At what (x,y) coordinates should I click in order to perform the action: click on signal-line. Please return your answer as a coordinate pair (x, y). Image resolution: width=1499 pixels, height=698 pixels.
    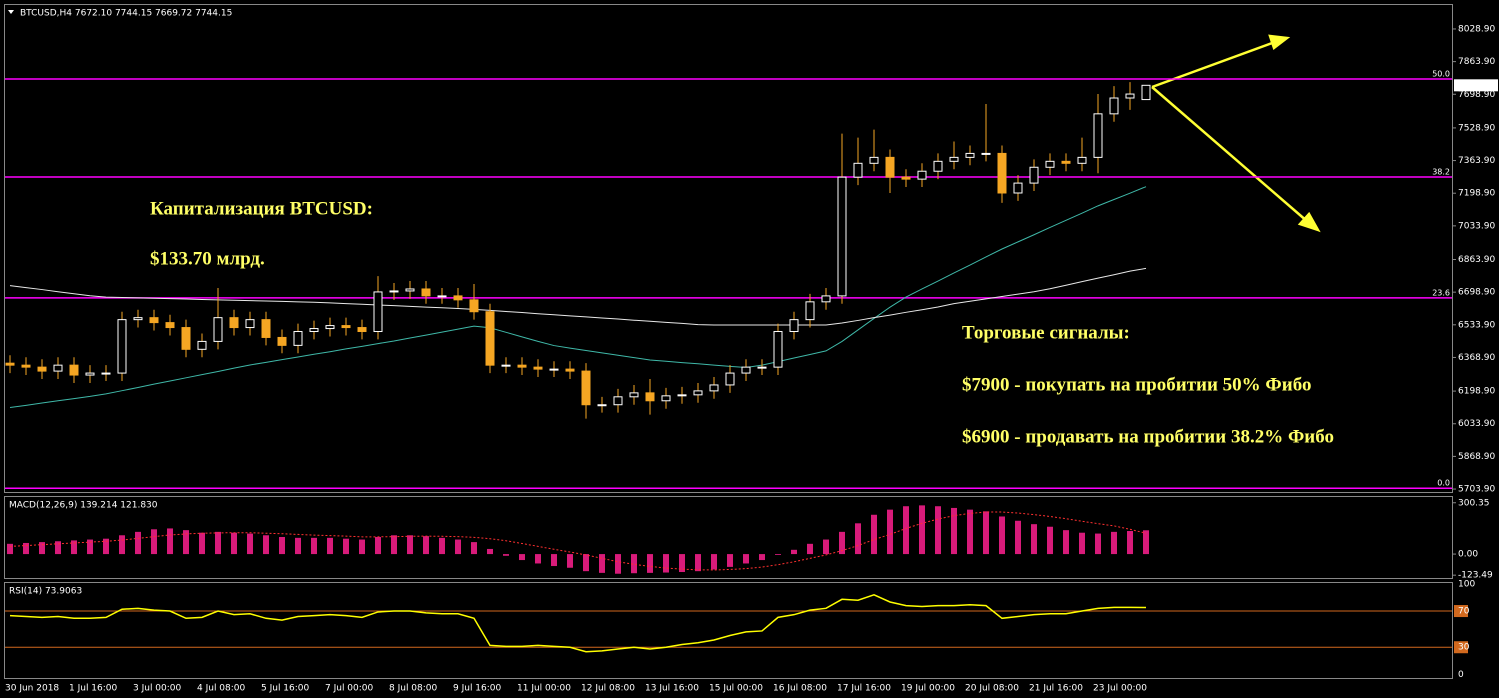
    Looking at the image, I should click on (578, 541).